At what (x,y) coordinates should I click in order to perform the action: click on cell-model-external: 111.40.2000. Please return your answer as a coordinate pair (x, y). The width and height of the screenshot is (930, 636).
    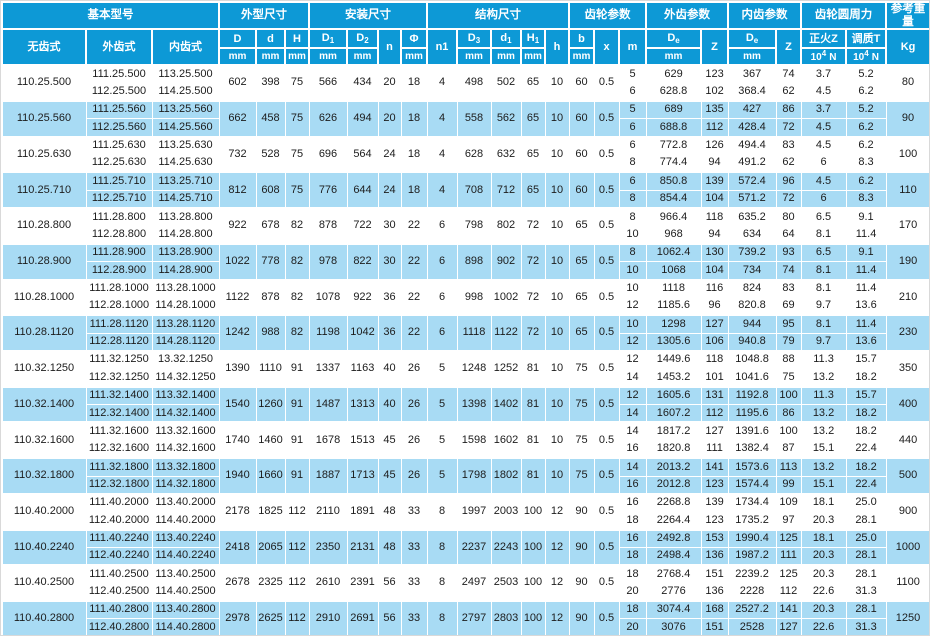
    Looking at the image, I should click on (119, 502).